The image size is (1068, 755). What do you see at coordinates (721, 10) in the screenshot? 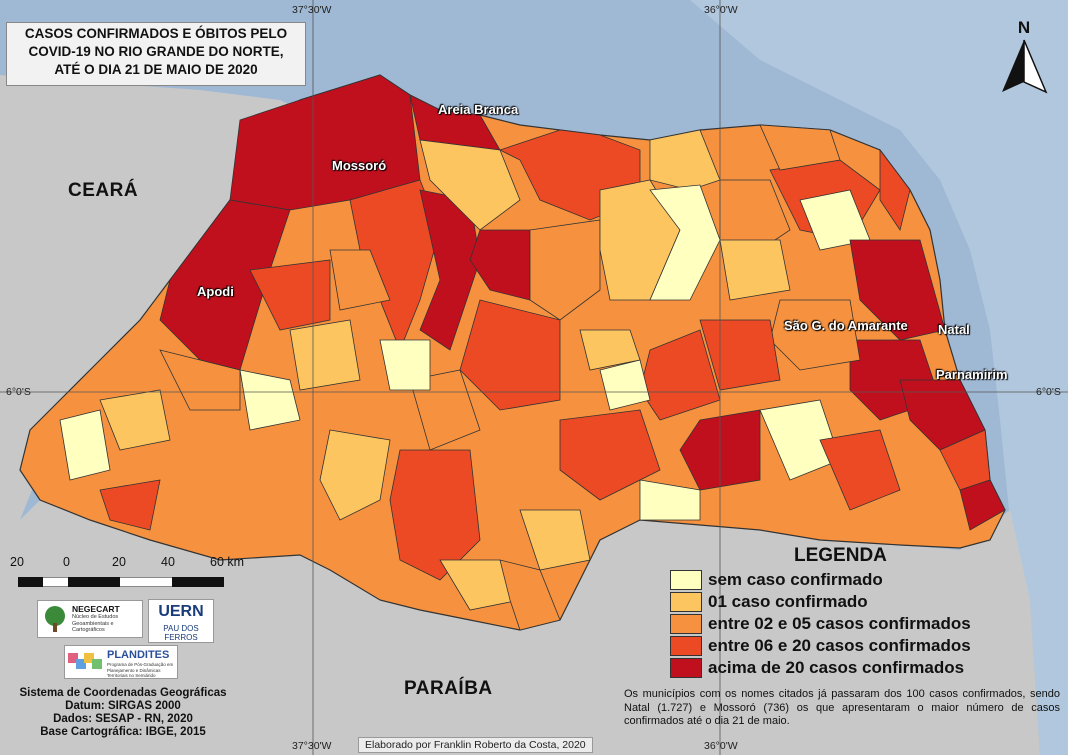
I see `coord-top-right: 36°0'W` at bounding box center [721, 10].